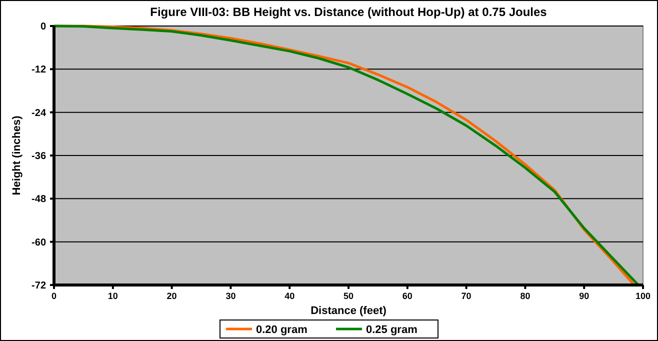 The image size is (658, 341). What do you see at coordinates (584, 296) in the screenshot?
I see `x-tick-label: 90` at bounding box center [584, 296].